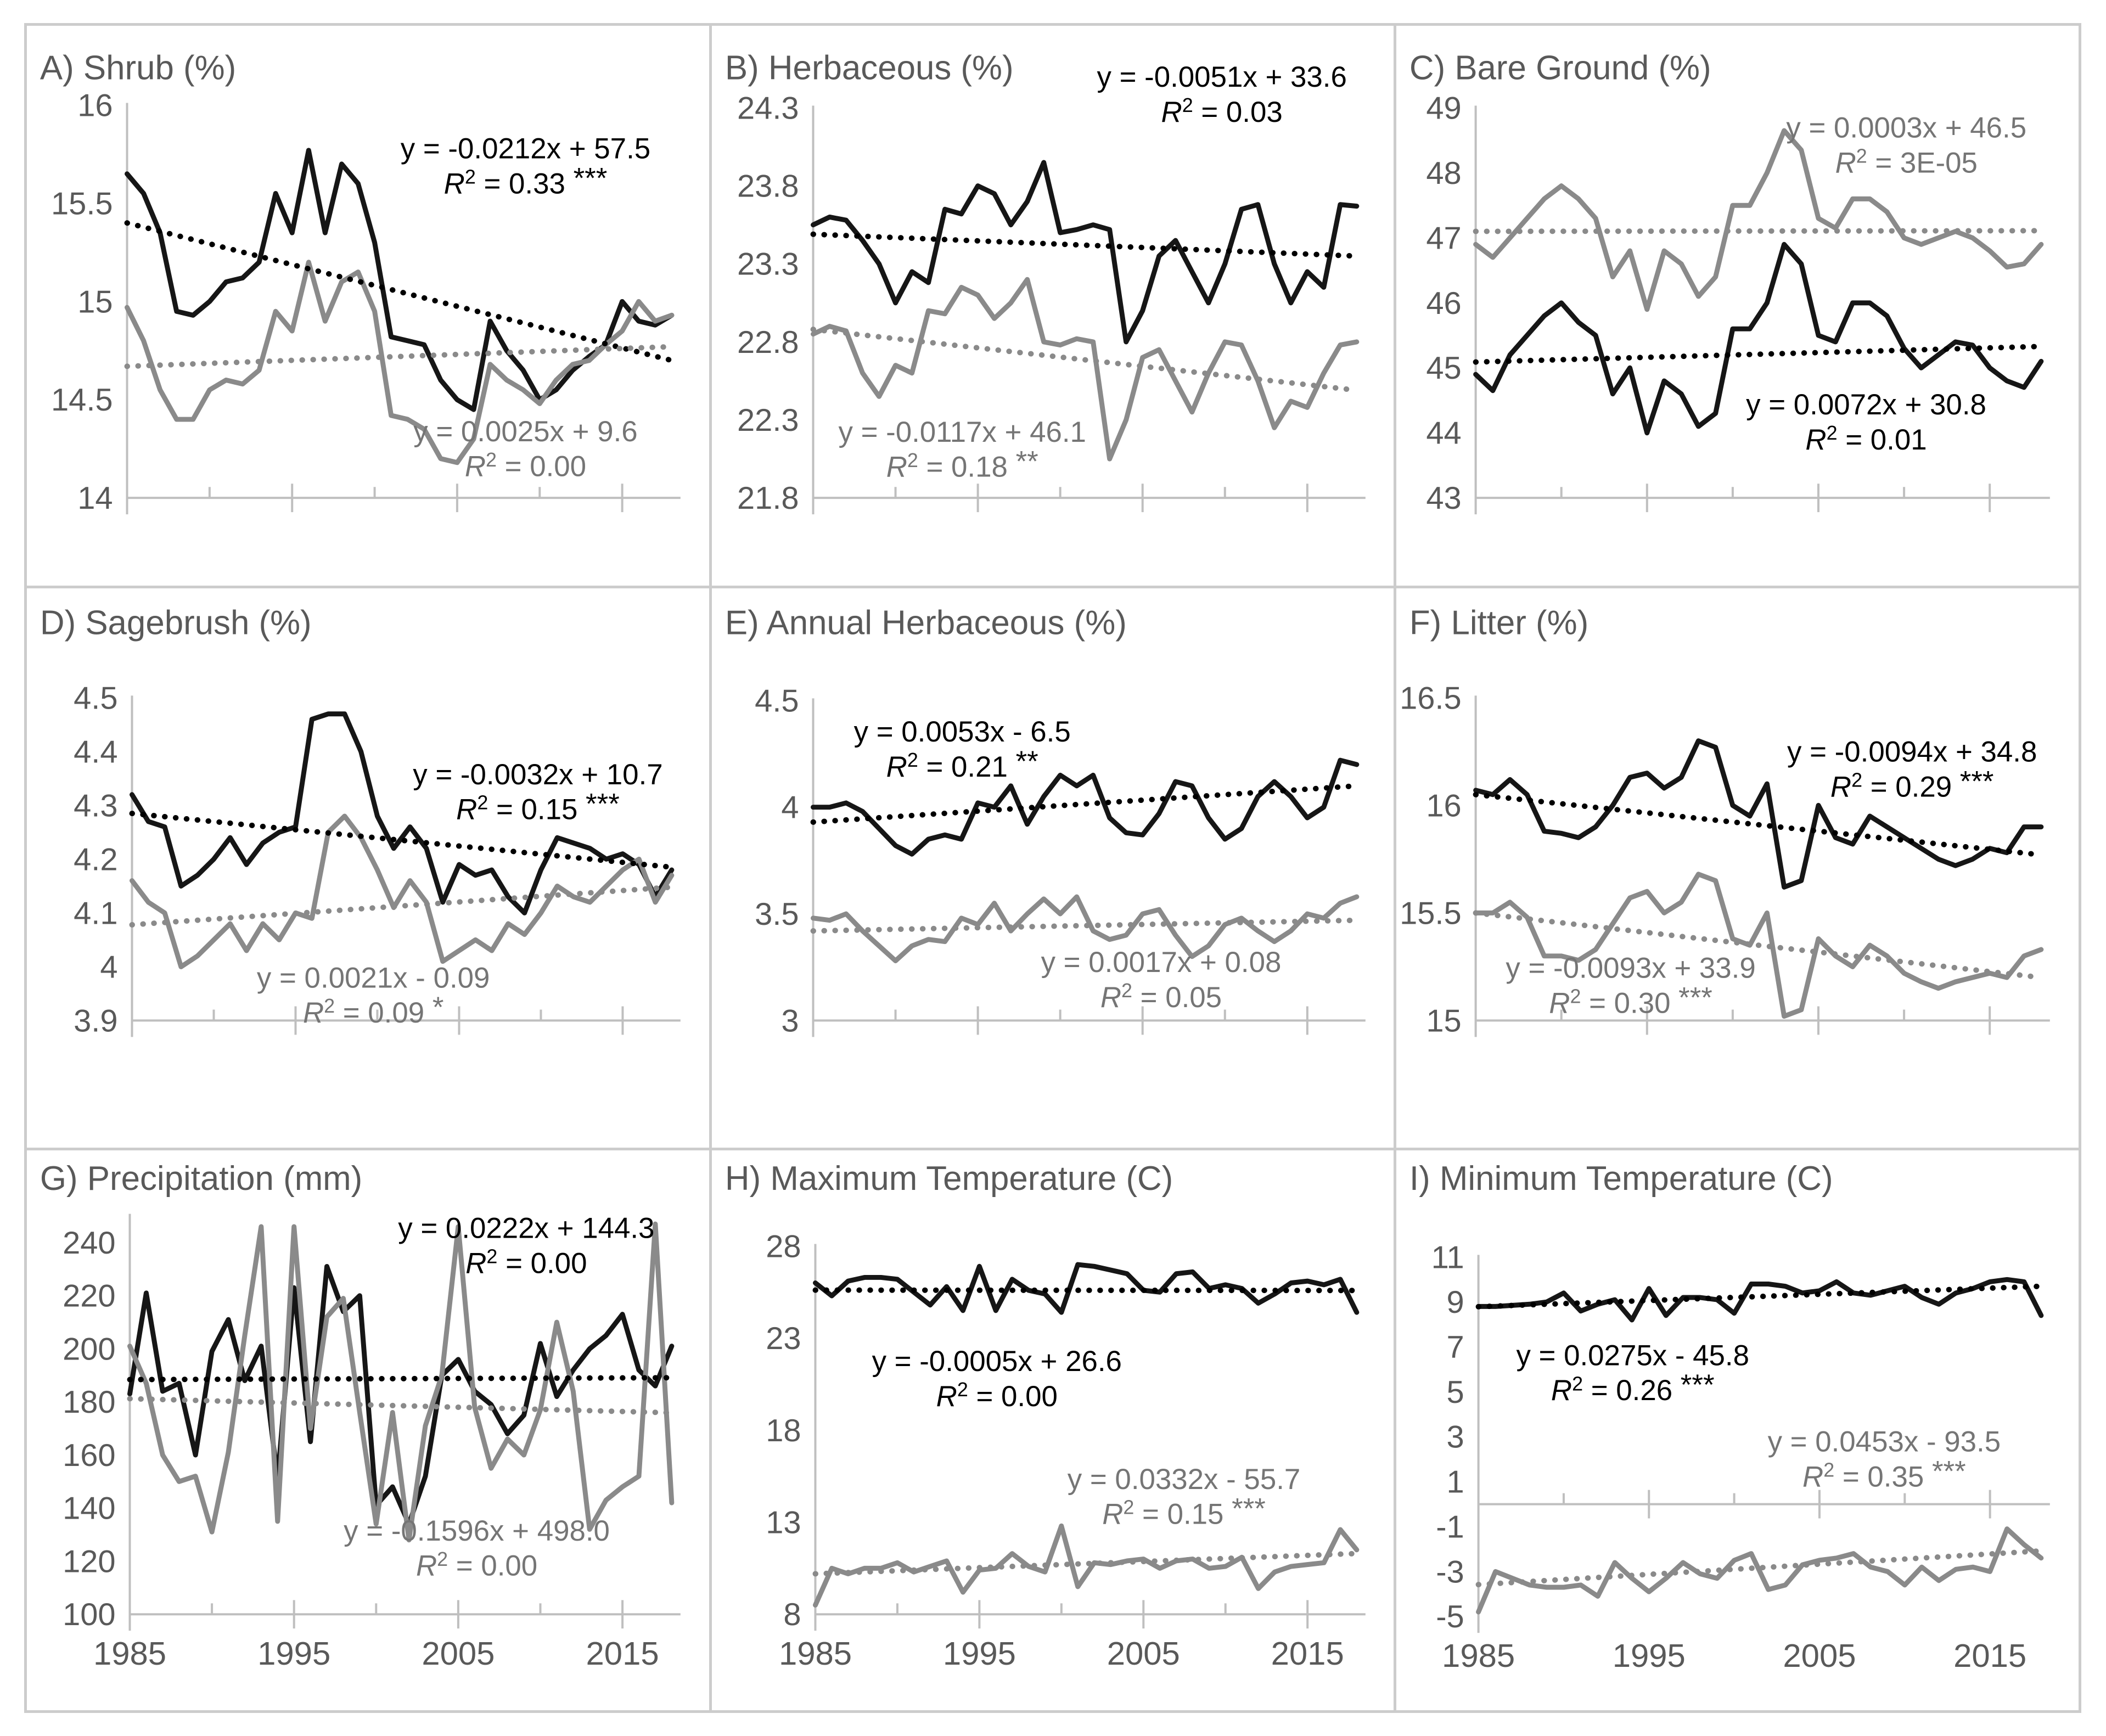 The image size is (2106, 1736). Describe the element at coordinates (1906, 162) in the screenshot. I see `gray-r2-label: R2 = 3E-05` at that location.